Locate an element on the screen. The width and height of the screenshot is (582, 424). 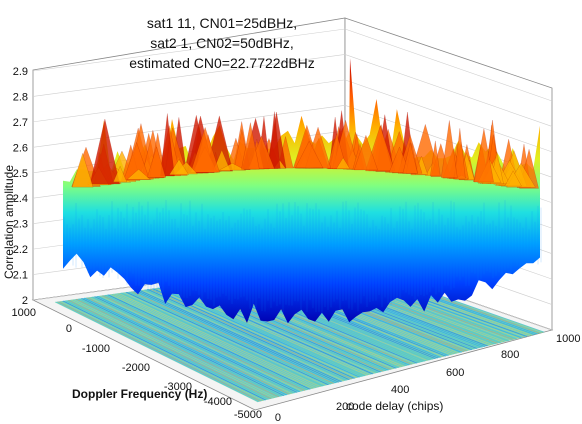
z-tick-label: 2.7 is located at coordinates (20, 123).